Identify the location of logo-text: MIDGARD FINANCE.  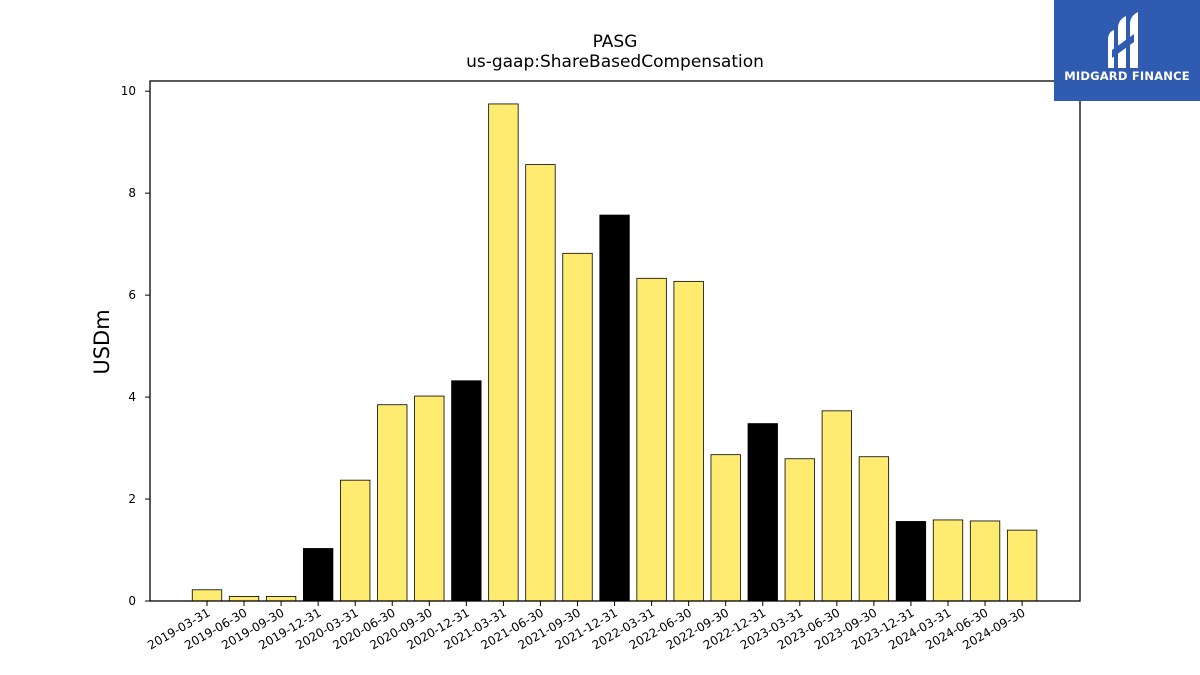
(1127, 76).